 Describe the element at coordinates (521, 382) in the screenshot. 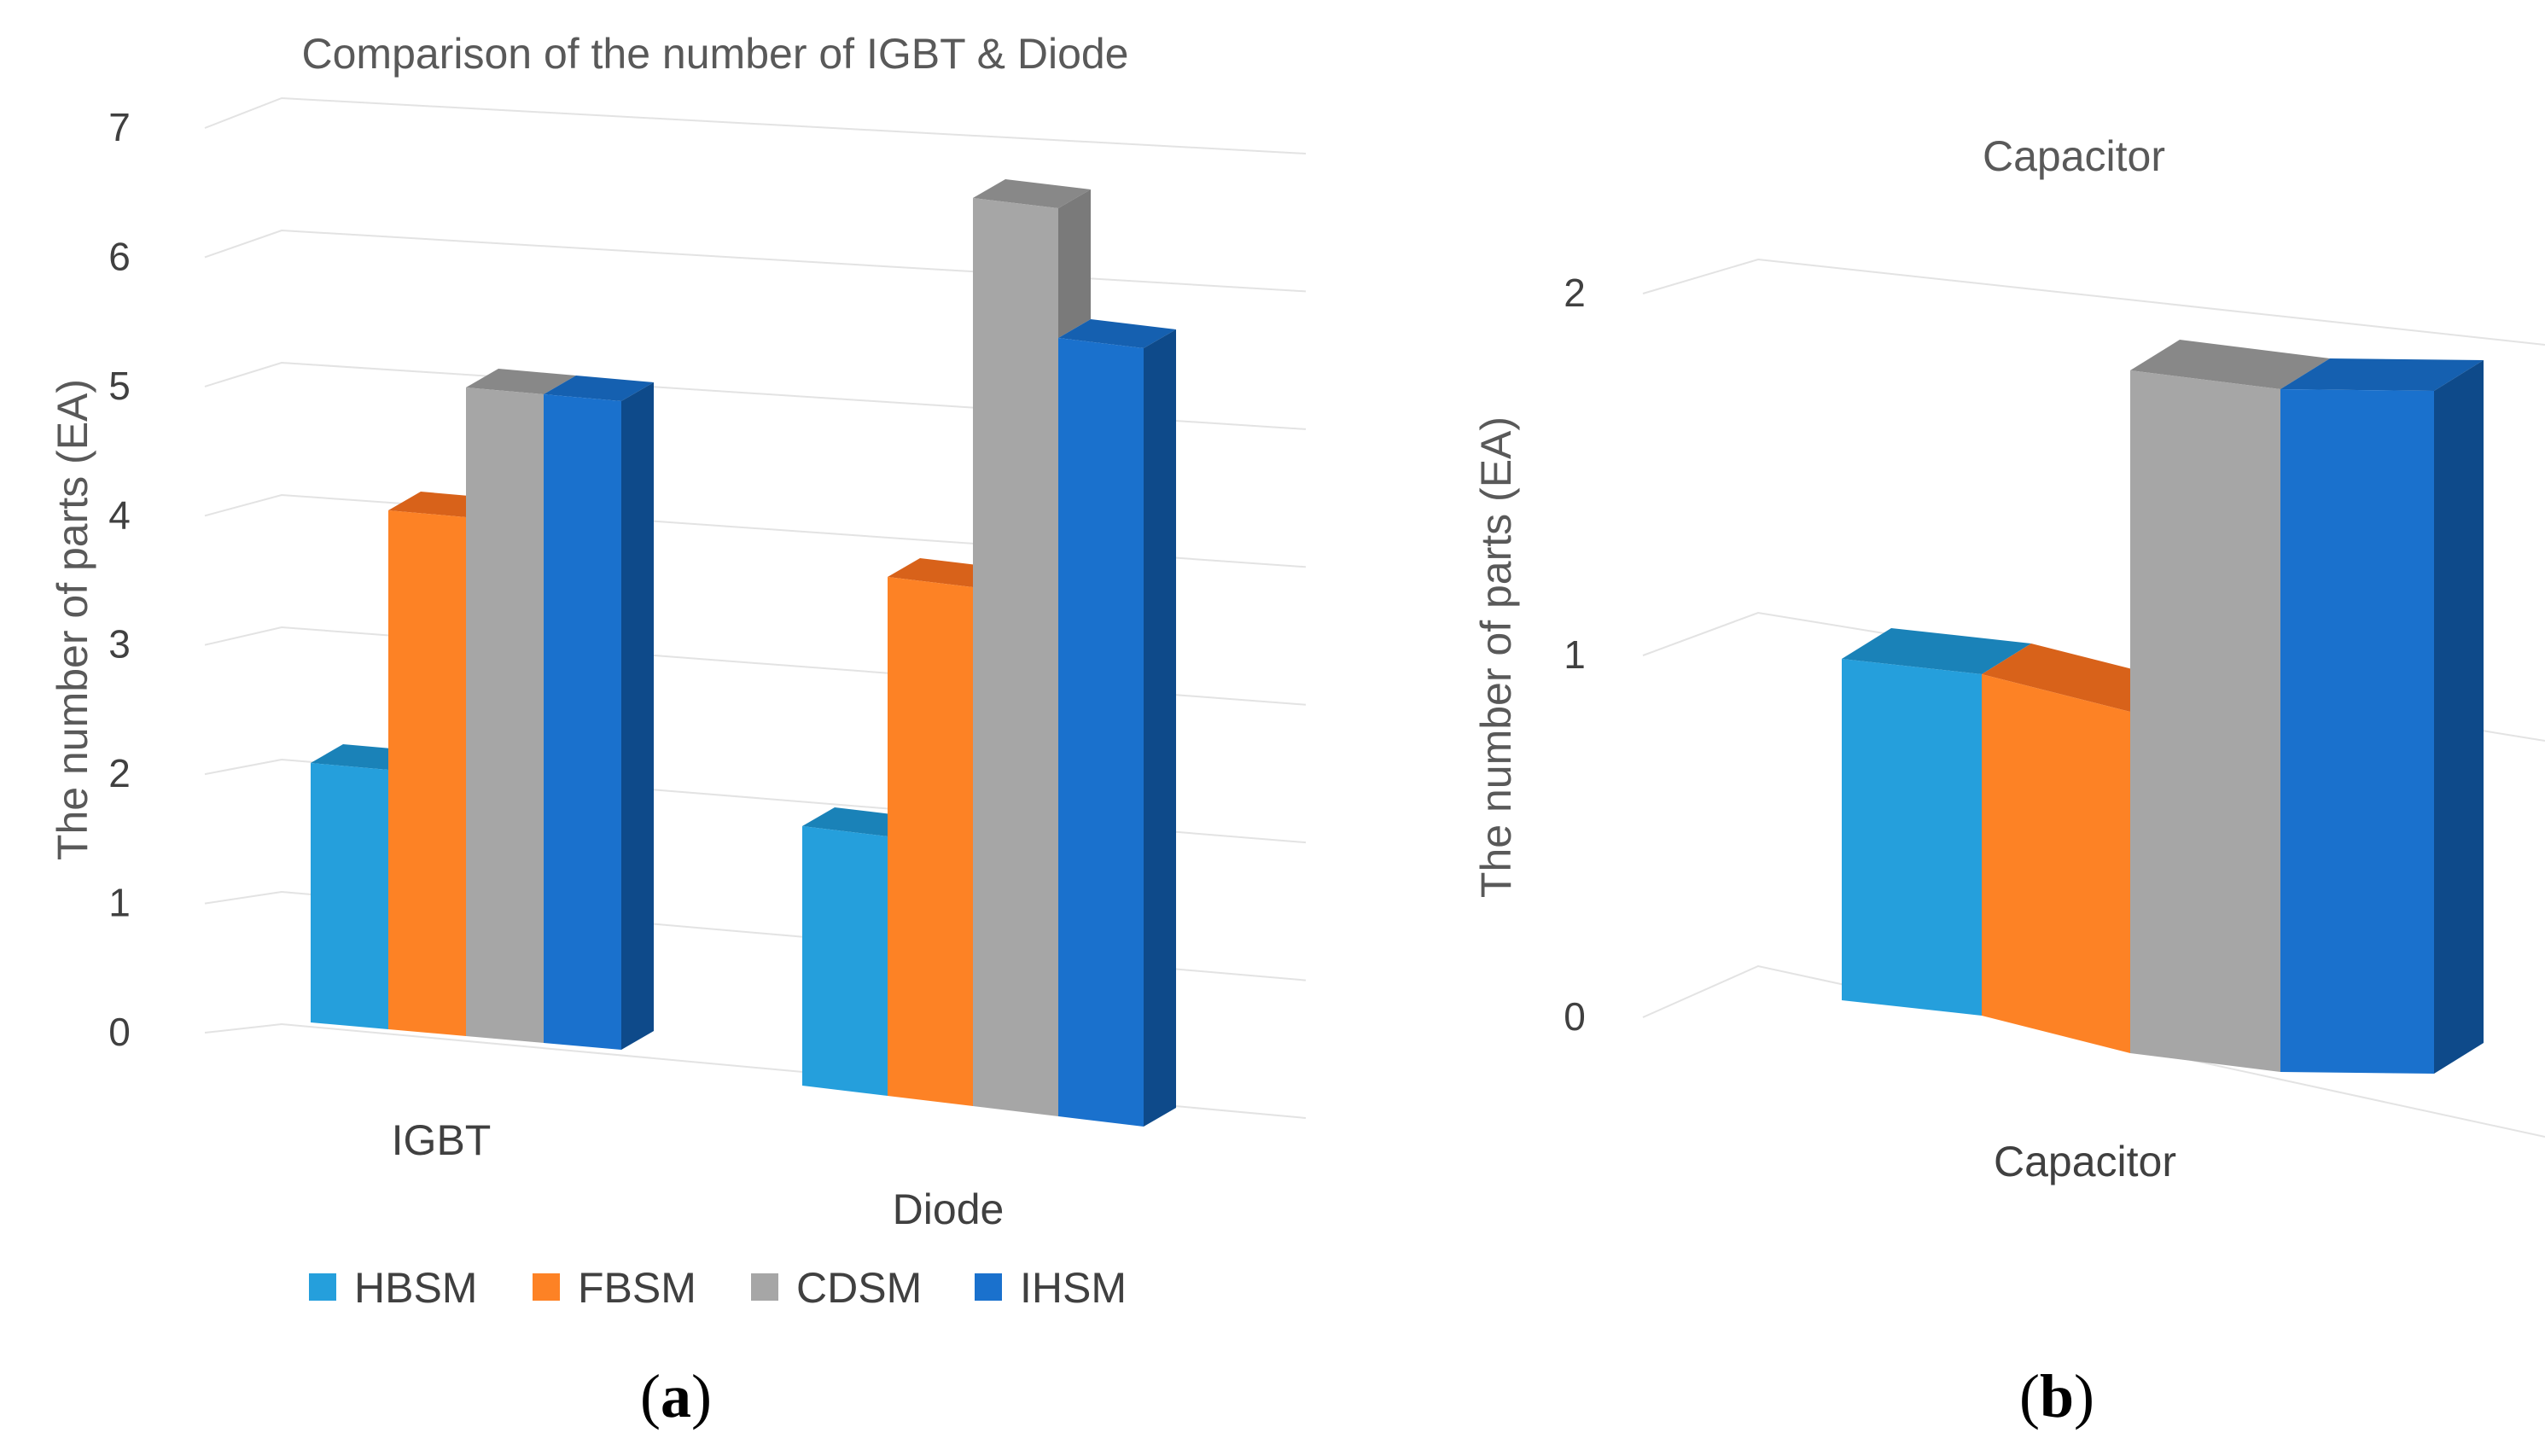

I see `bar-top-igbt-cdsm` at that location.